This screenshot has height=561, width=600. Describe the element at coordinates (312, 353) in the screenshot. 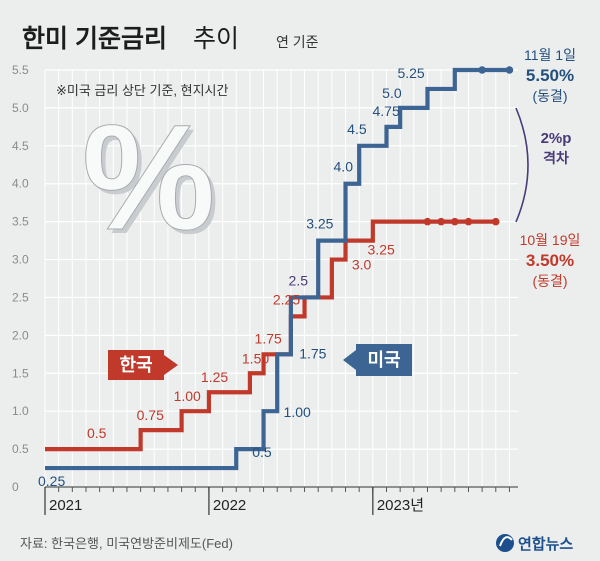

I see `us-step-label: 1.75` at that location.